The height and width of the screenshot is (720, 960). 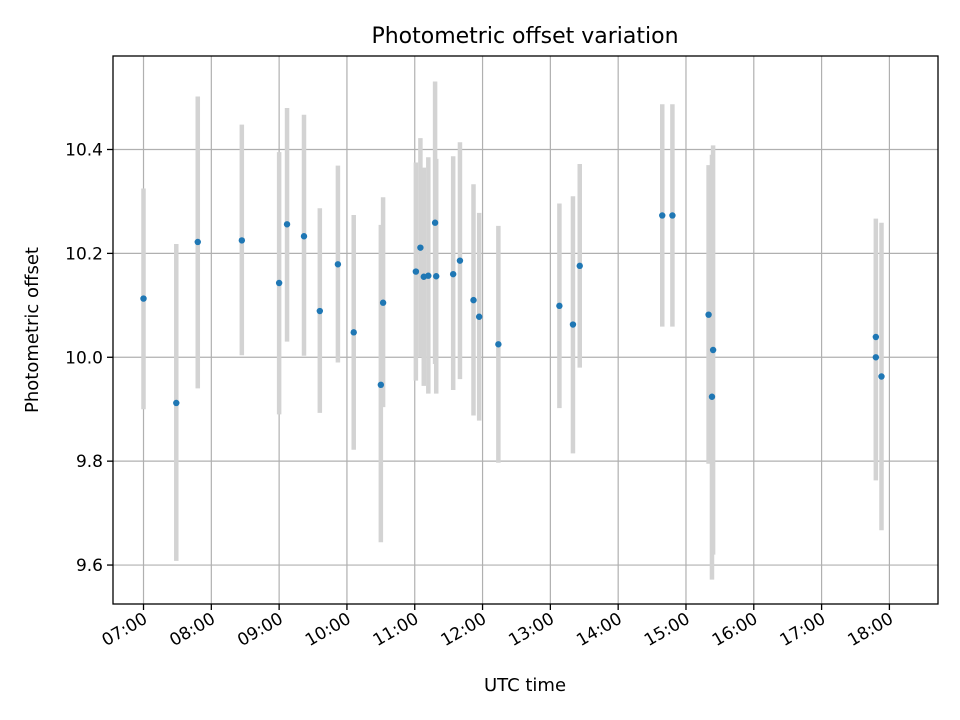 I want to click on y-tick-label: 10.0, so click(x=84, y=358).